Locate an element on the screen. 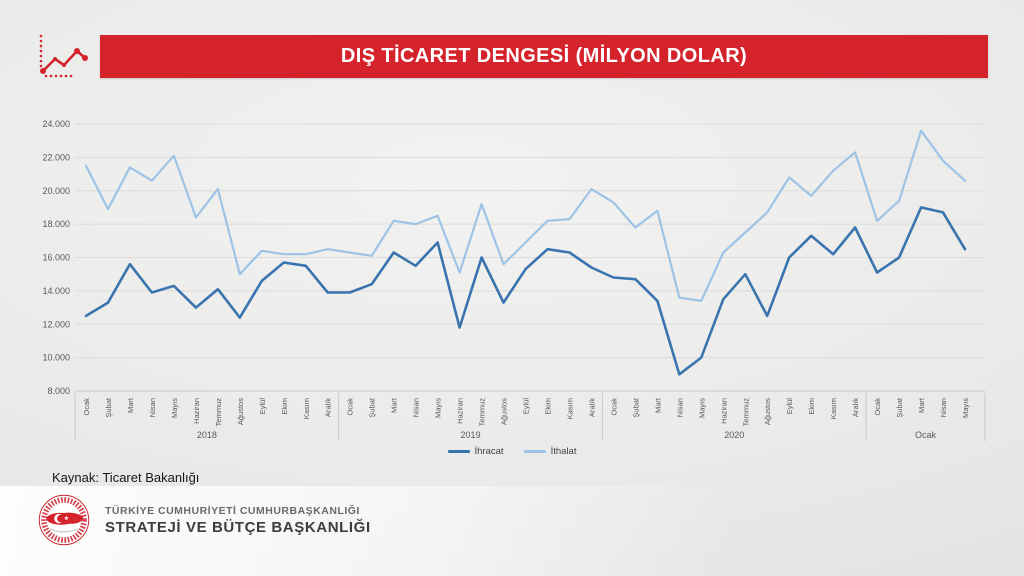  org-line2: STRATEJİ VE BÜTÇE BAŞKANLIĞI is located at coordinates (238, 527).